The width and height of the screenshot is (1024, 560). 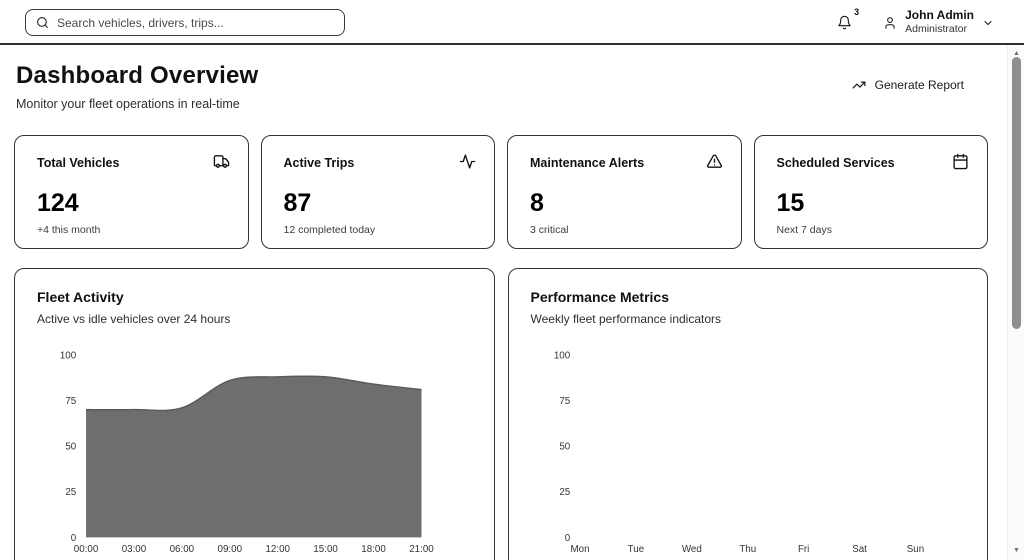 What do you see at coordinates (804, 230) in the screenshot?
I see `stat-sub: Next 7 days` at bounding box center [804, 230].